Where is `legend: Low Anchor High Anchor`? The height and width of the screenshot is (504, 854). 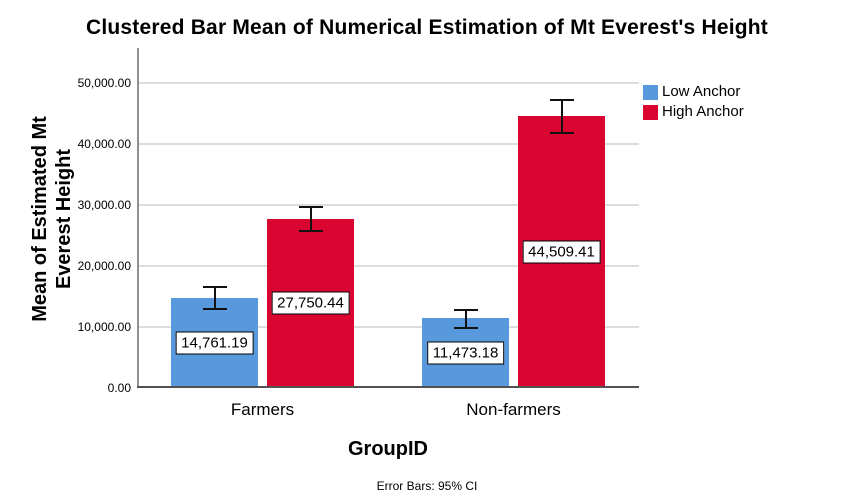 legend: Low Anchor High Anchor is located at coordinates (693, 104).